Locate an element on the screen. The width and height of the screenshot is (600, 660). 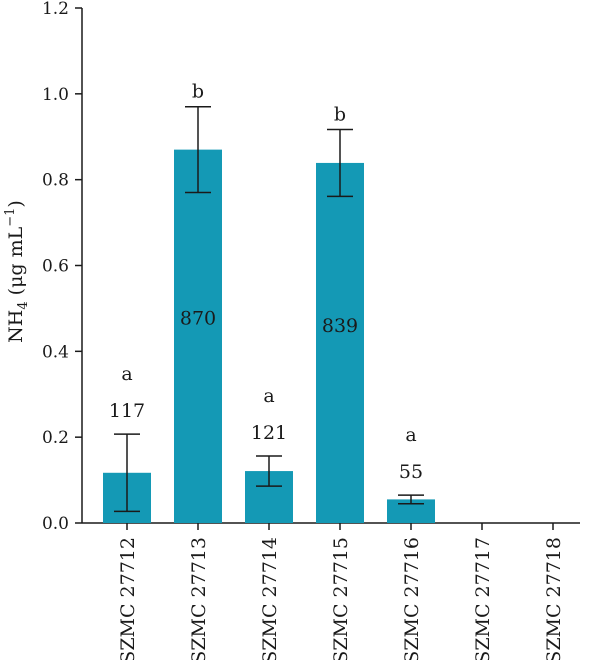
y-axis: 0.0 0.2 0.4 0.6 0.8 1.0 1.2 is located at coordinates (62, 267).